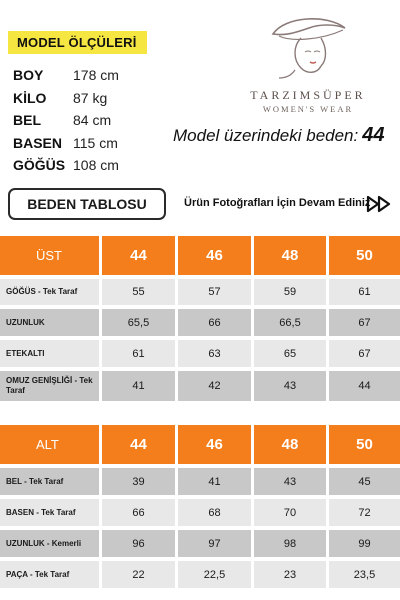 This screenshot has height=600, width=400. What do you see at coordinates (49, 574) in the screenshot?
I see `row-label-cell: PAÇA - Tek Taraf` at bounding box center [49, 574].